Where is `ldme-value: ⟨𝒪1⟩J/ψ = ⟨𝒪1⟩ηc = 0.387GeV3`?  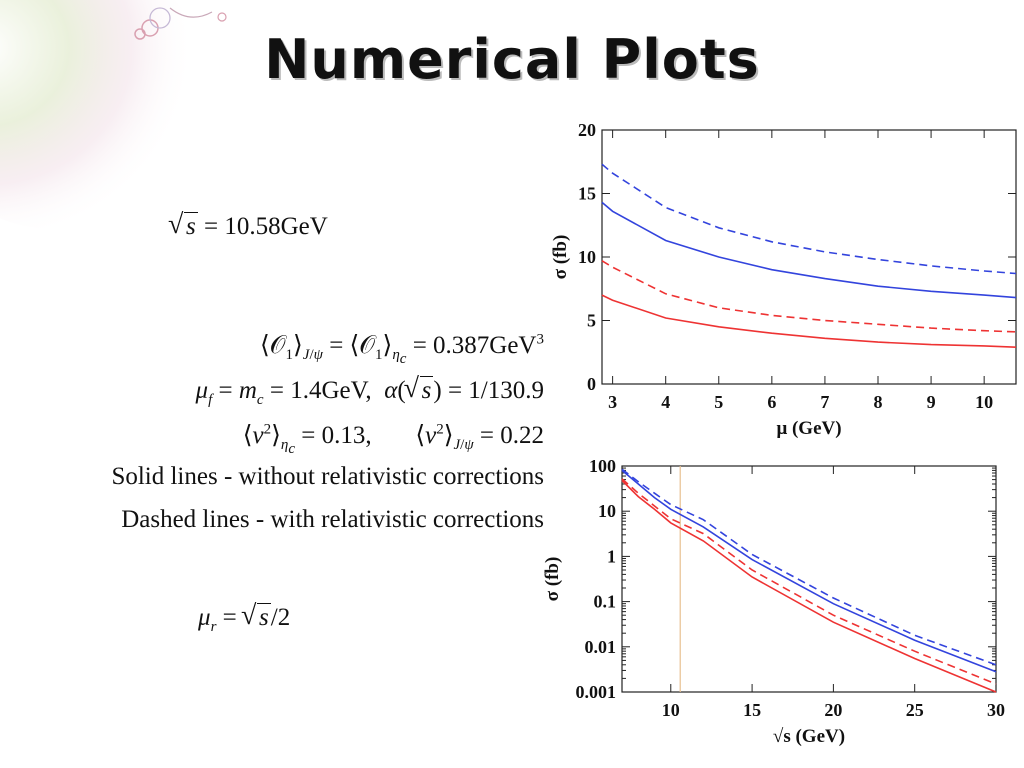
ldme-value: ⟨𝒪1⟩J/ψ = ⟨𝒪1⟩ηc = 0.387GeV3 is located at coordinates (401, 349).